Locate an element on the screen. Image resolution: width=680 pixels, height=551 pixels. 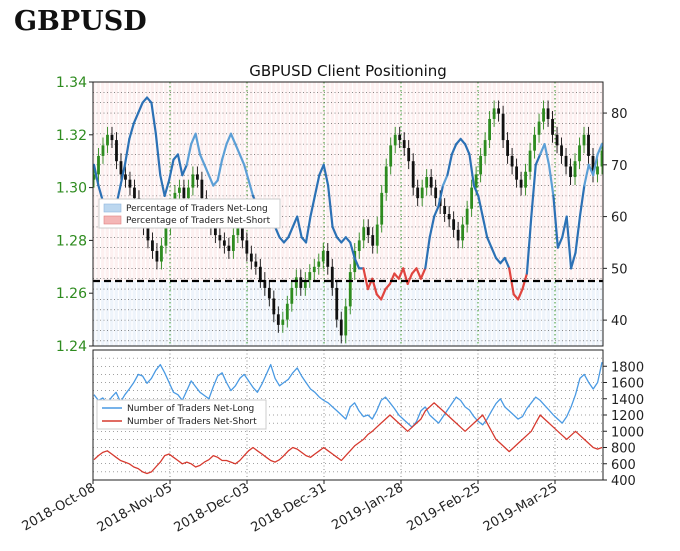
chart-title: GBPUSD Client Positioning is located at coordinates (348, 71).